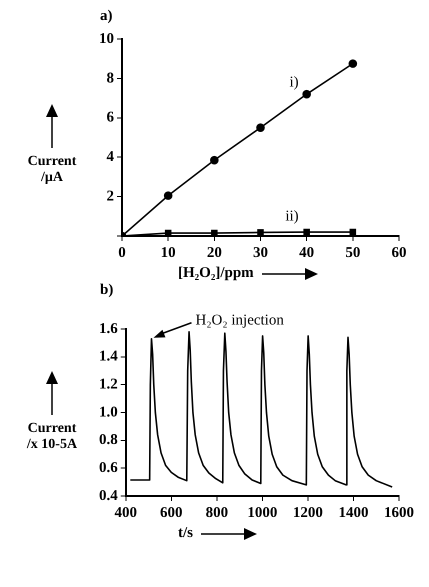  What do you see at coordinates (185, 533) in the screenshot?
I see `x-axis-title: t/s` at bounding box center [185, 533].